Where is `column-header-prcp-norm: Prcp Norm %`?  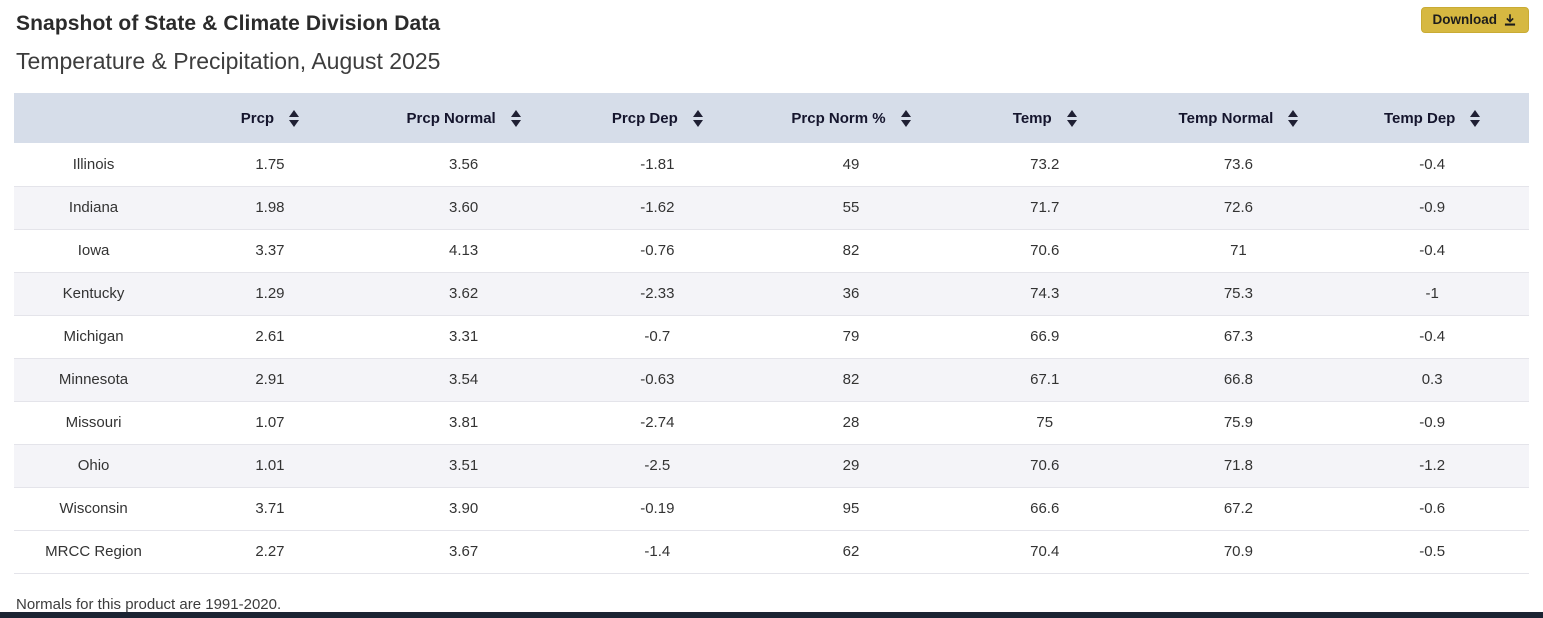 column-header-prcp-norm: Prcp Norm % is located at coordinates (851, 118).